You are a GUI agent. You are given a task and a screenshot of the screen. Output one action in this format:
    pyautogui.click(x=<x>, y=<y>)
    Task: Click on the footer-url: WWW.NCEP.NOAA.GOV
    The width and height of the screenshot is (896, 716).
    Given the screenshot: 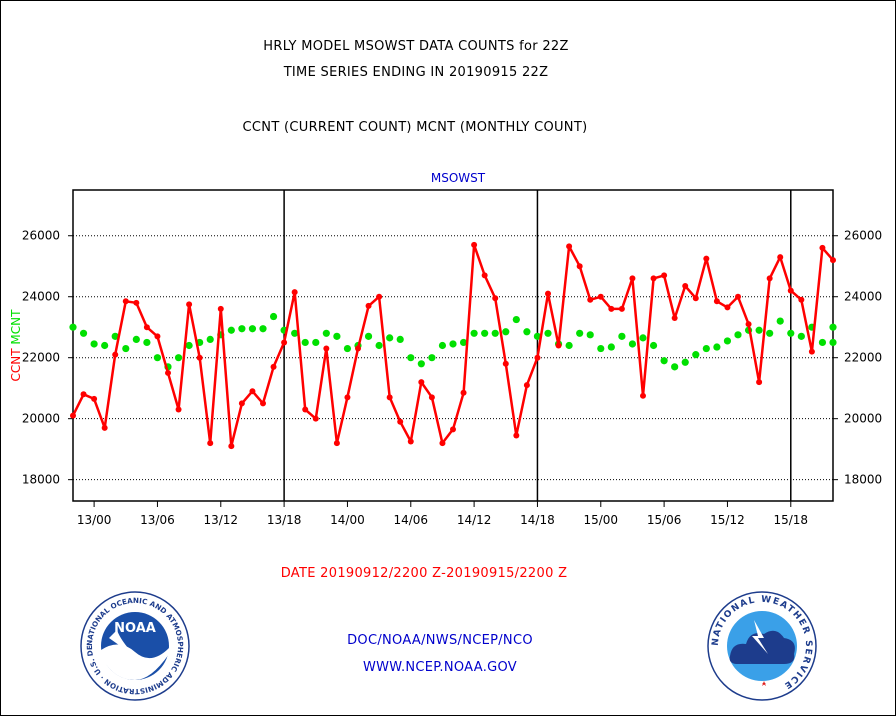 What is the action you would take?
    pyautogui.click(x=440, y=667)
    